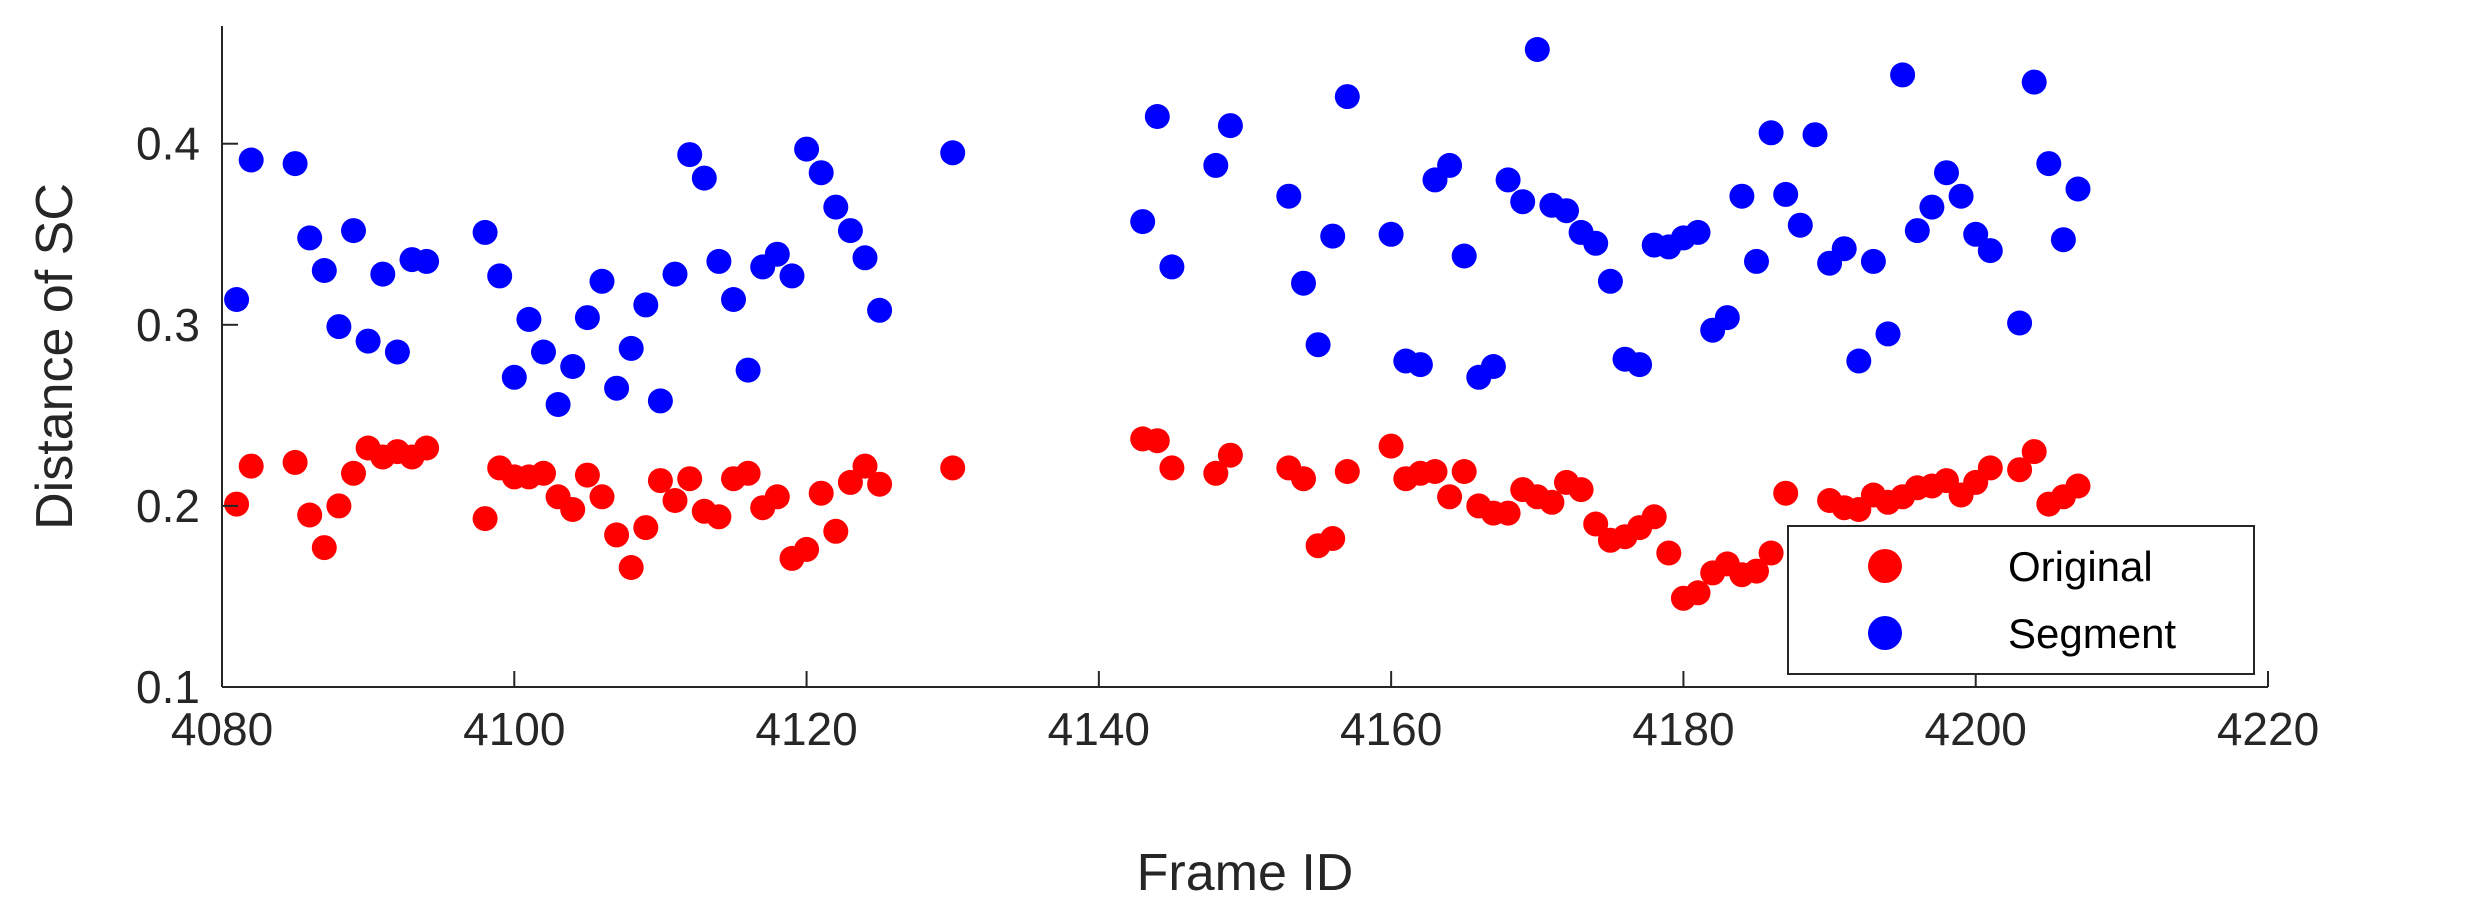 This screenshot has height=921, width=2481. Describe the element at coordinates (168, 687) in the screenshot. I see `y-tick-label: 0.1` at that location.